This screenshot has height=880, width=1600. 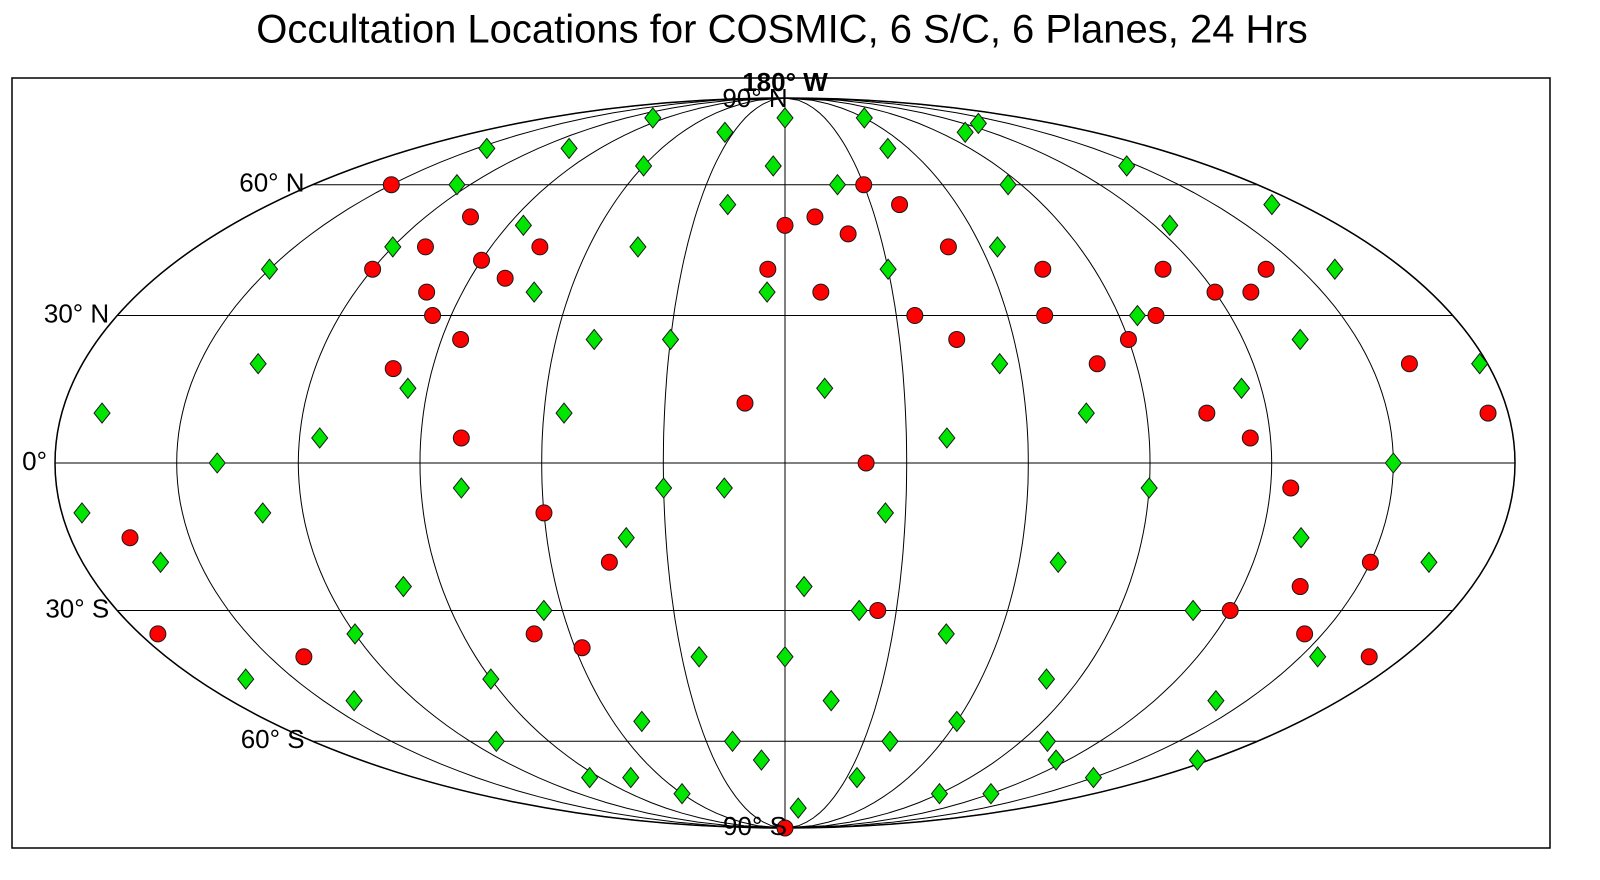 What do you see at coordinates (271, 183) in the screenshot?
I see `parallel-label: 60° N` at bounding box center [271, 183].